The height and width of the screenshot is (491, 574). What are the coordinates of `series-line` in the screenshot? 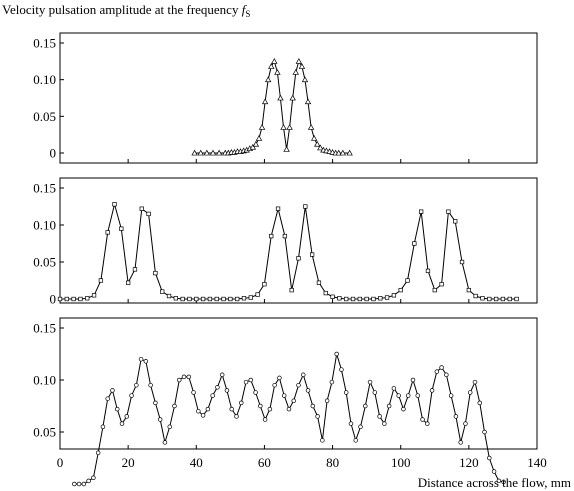 It's located at (272, 107).